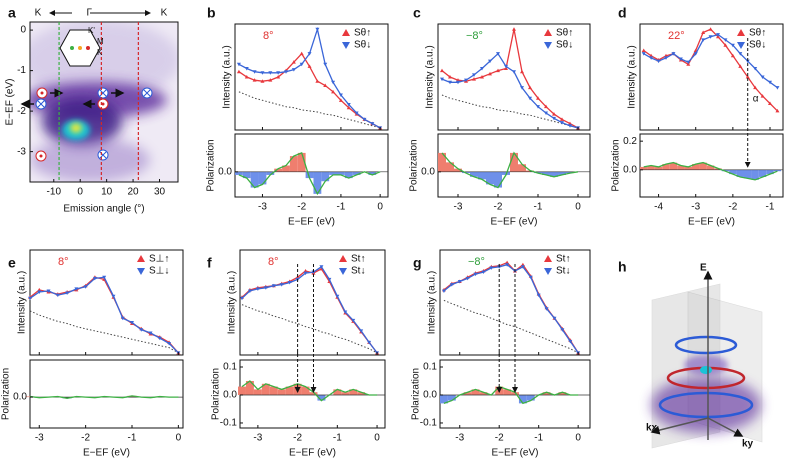 This screenshot has height=459, width=788. Describe the element at coordinates (430, 367) in the screenshot. I see `y-tick-label: 0.1` at that location.